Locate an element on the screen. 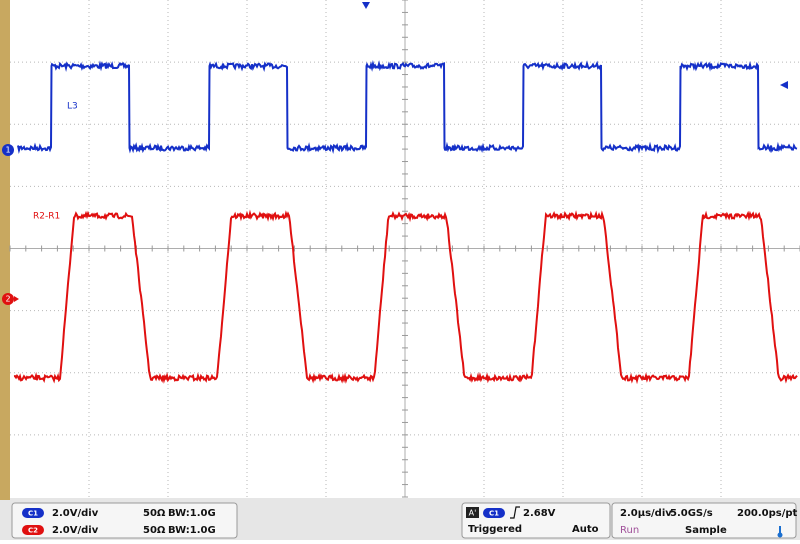 This screenshot has height=544, width=800. trigger-source: C1 is located at coordinates (494, 514).